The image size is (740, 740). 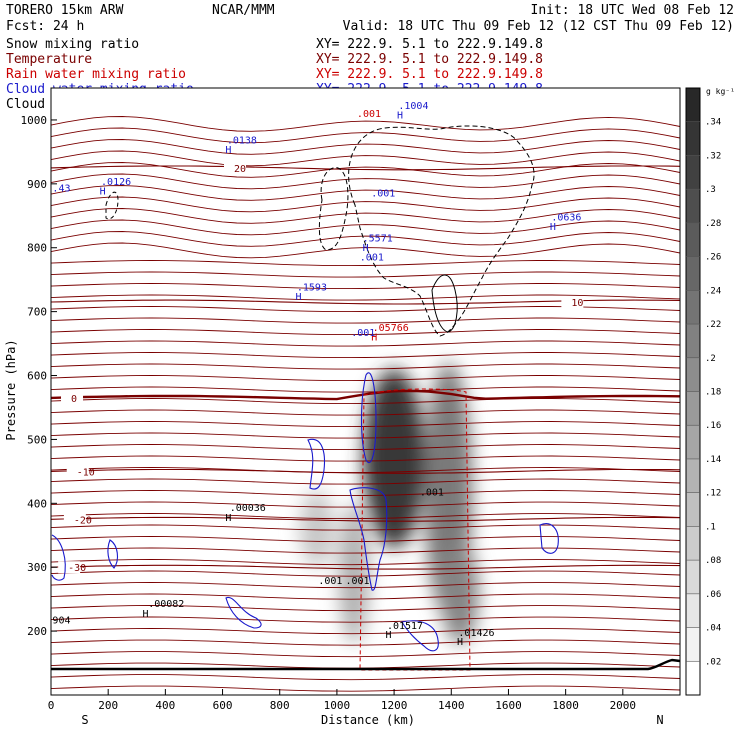 I want to click on legend-label: Rain water mixing ratio, so click(x=96, y=74).